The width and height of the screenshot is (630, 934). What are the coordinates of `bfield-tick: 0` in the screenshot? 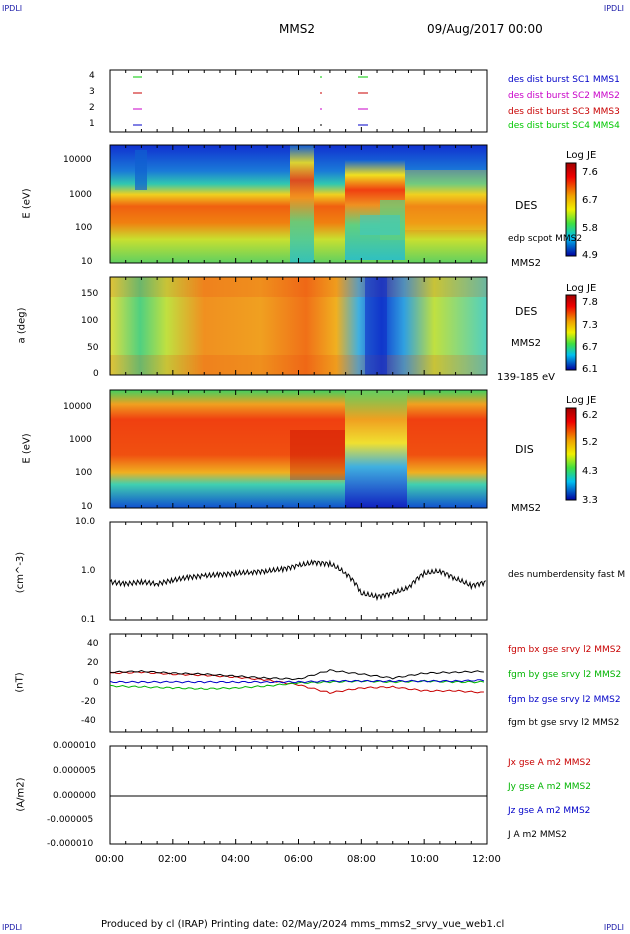 It's located at (96, 683).